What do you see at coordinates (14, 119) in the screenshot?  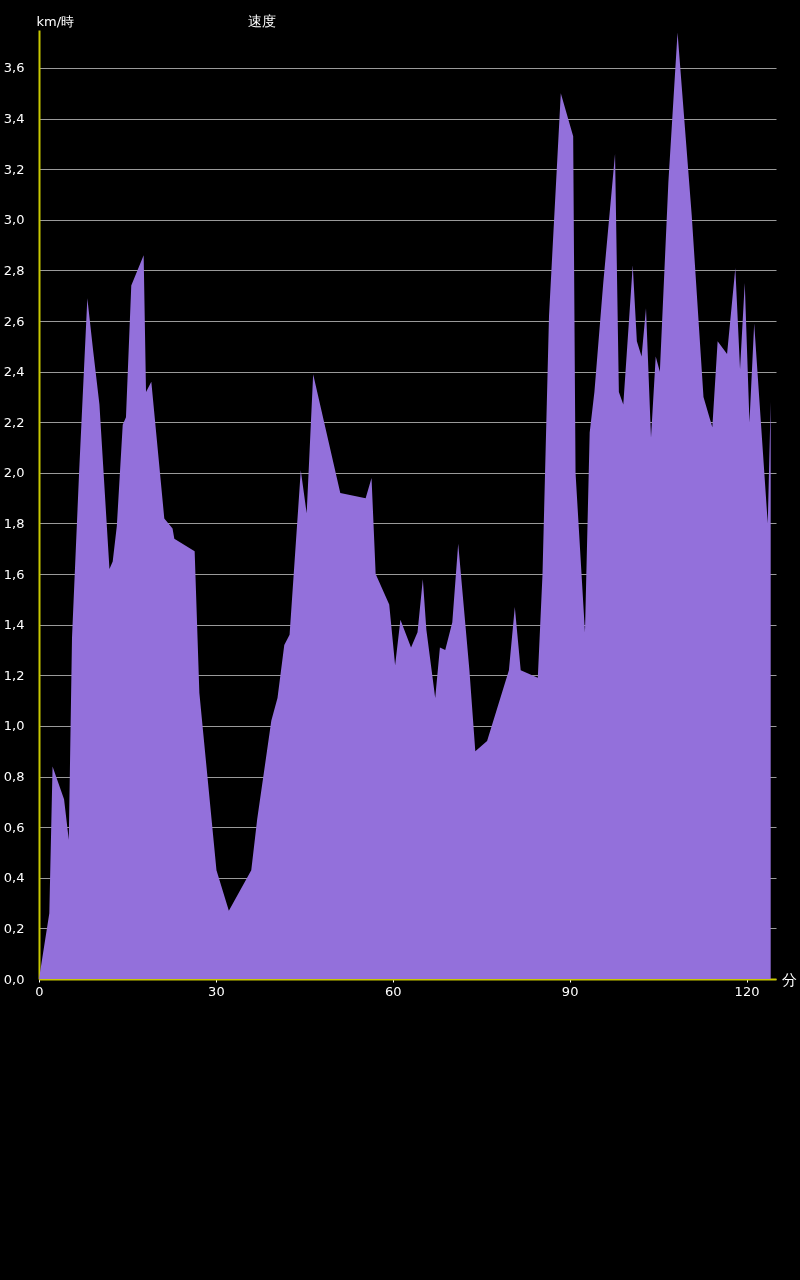 I see `y-tick-label: 3,4` at bounding box center [14, 119].